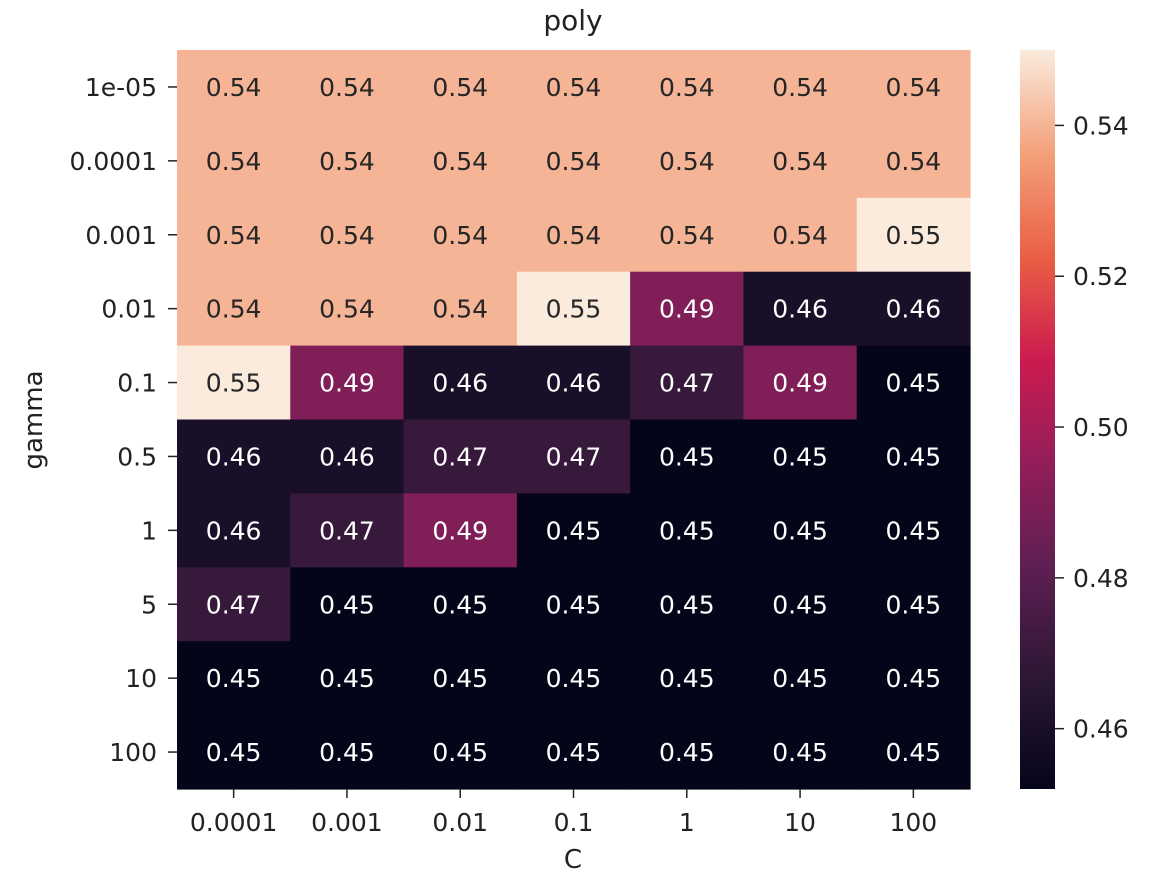 Image resolution: width=1162 pixels, height=884 pixels. I want to click on colorbar: 0.46 0.48 0.50 0.52 0.54, so click(1074, 419).